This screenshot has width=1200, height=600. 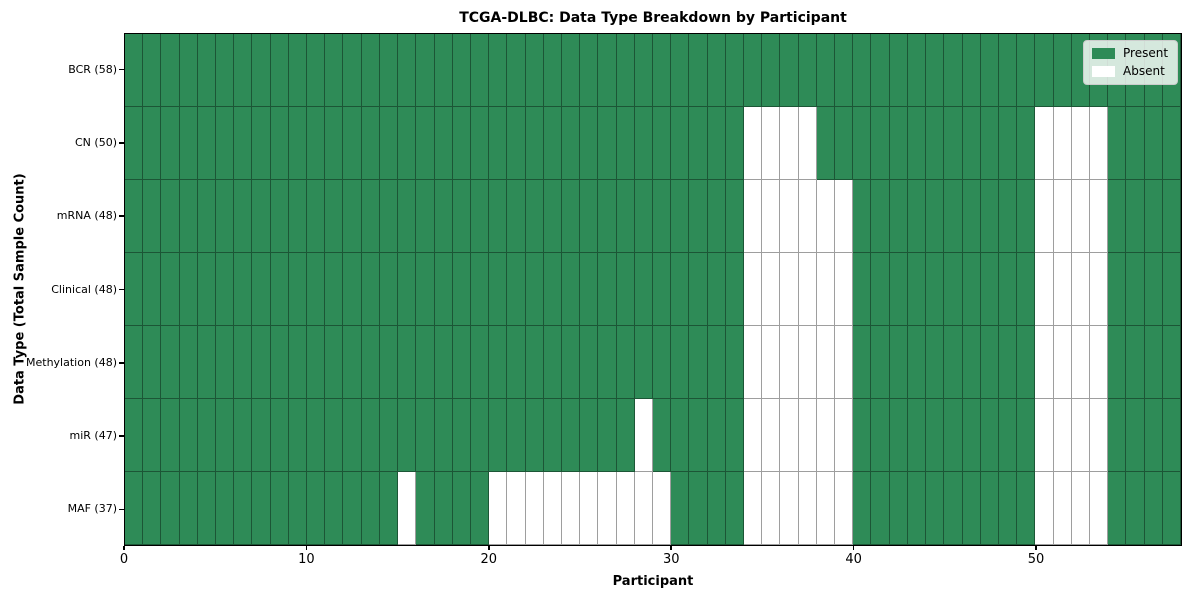 What do you see at coordinates (121, 289) in the screenshot?
I see `y-tick-mark` at bounding box center [121, 289].